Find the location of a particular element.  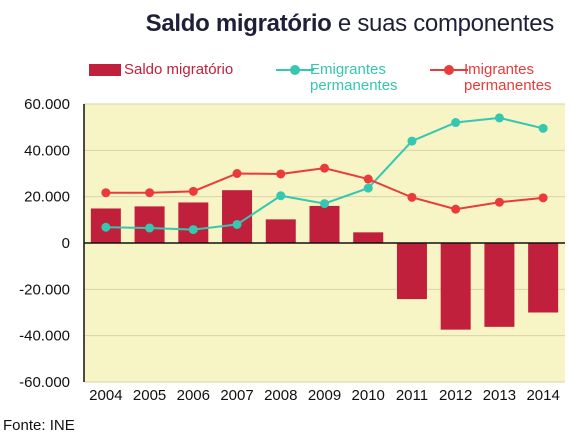

y-tick-label: 20.000 is located at coordinates (47, 197).